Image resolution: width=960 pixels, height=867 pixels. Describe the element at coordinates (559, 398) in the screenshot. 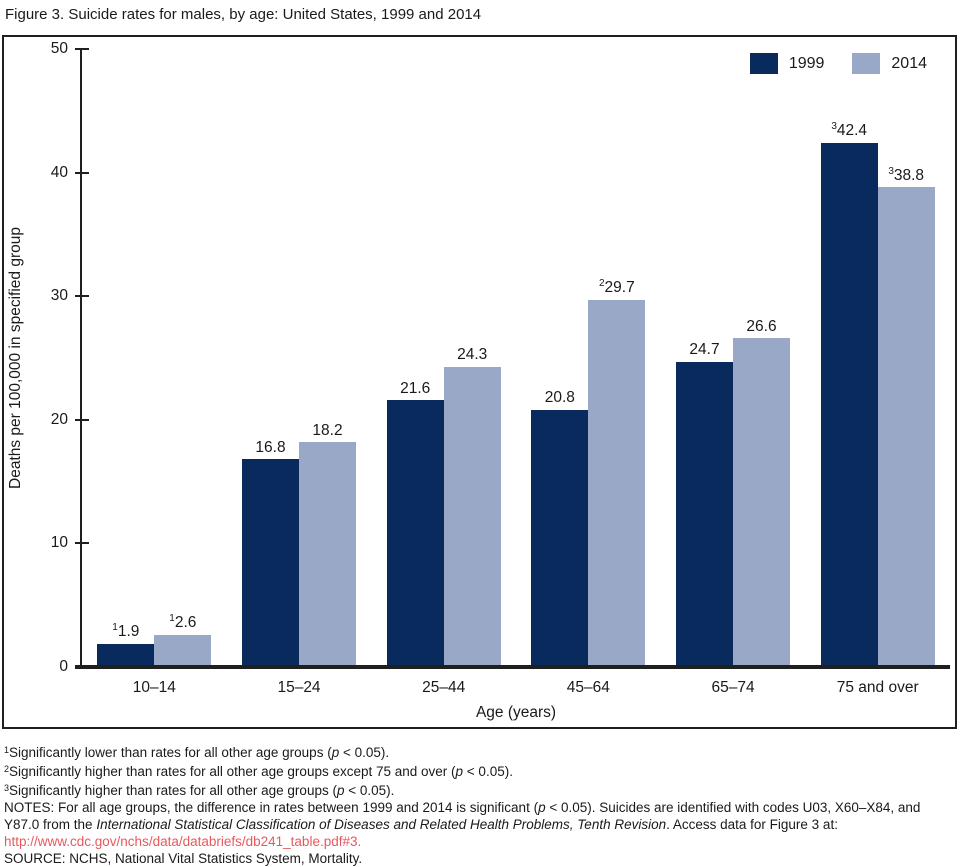

I see `bar-value-label: 20.8` at that location.